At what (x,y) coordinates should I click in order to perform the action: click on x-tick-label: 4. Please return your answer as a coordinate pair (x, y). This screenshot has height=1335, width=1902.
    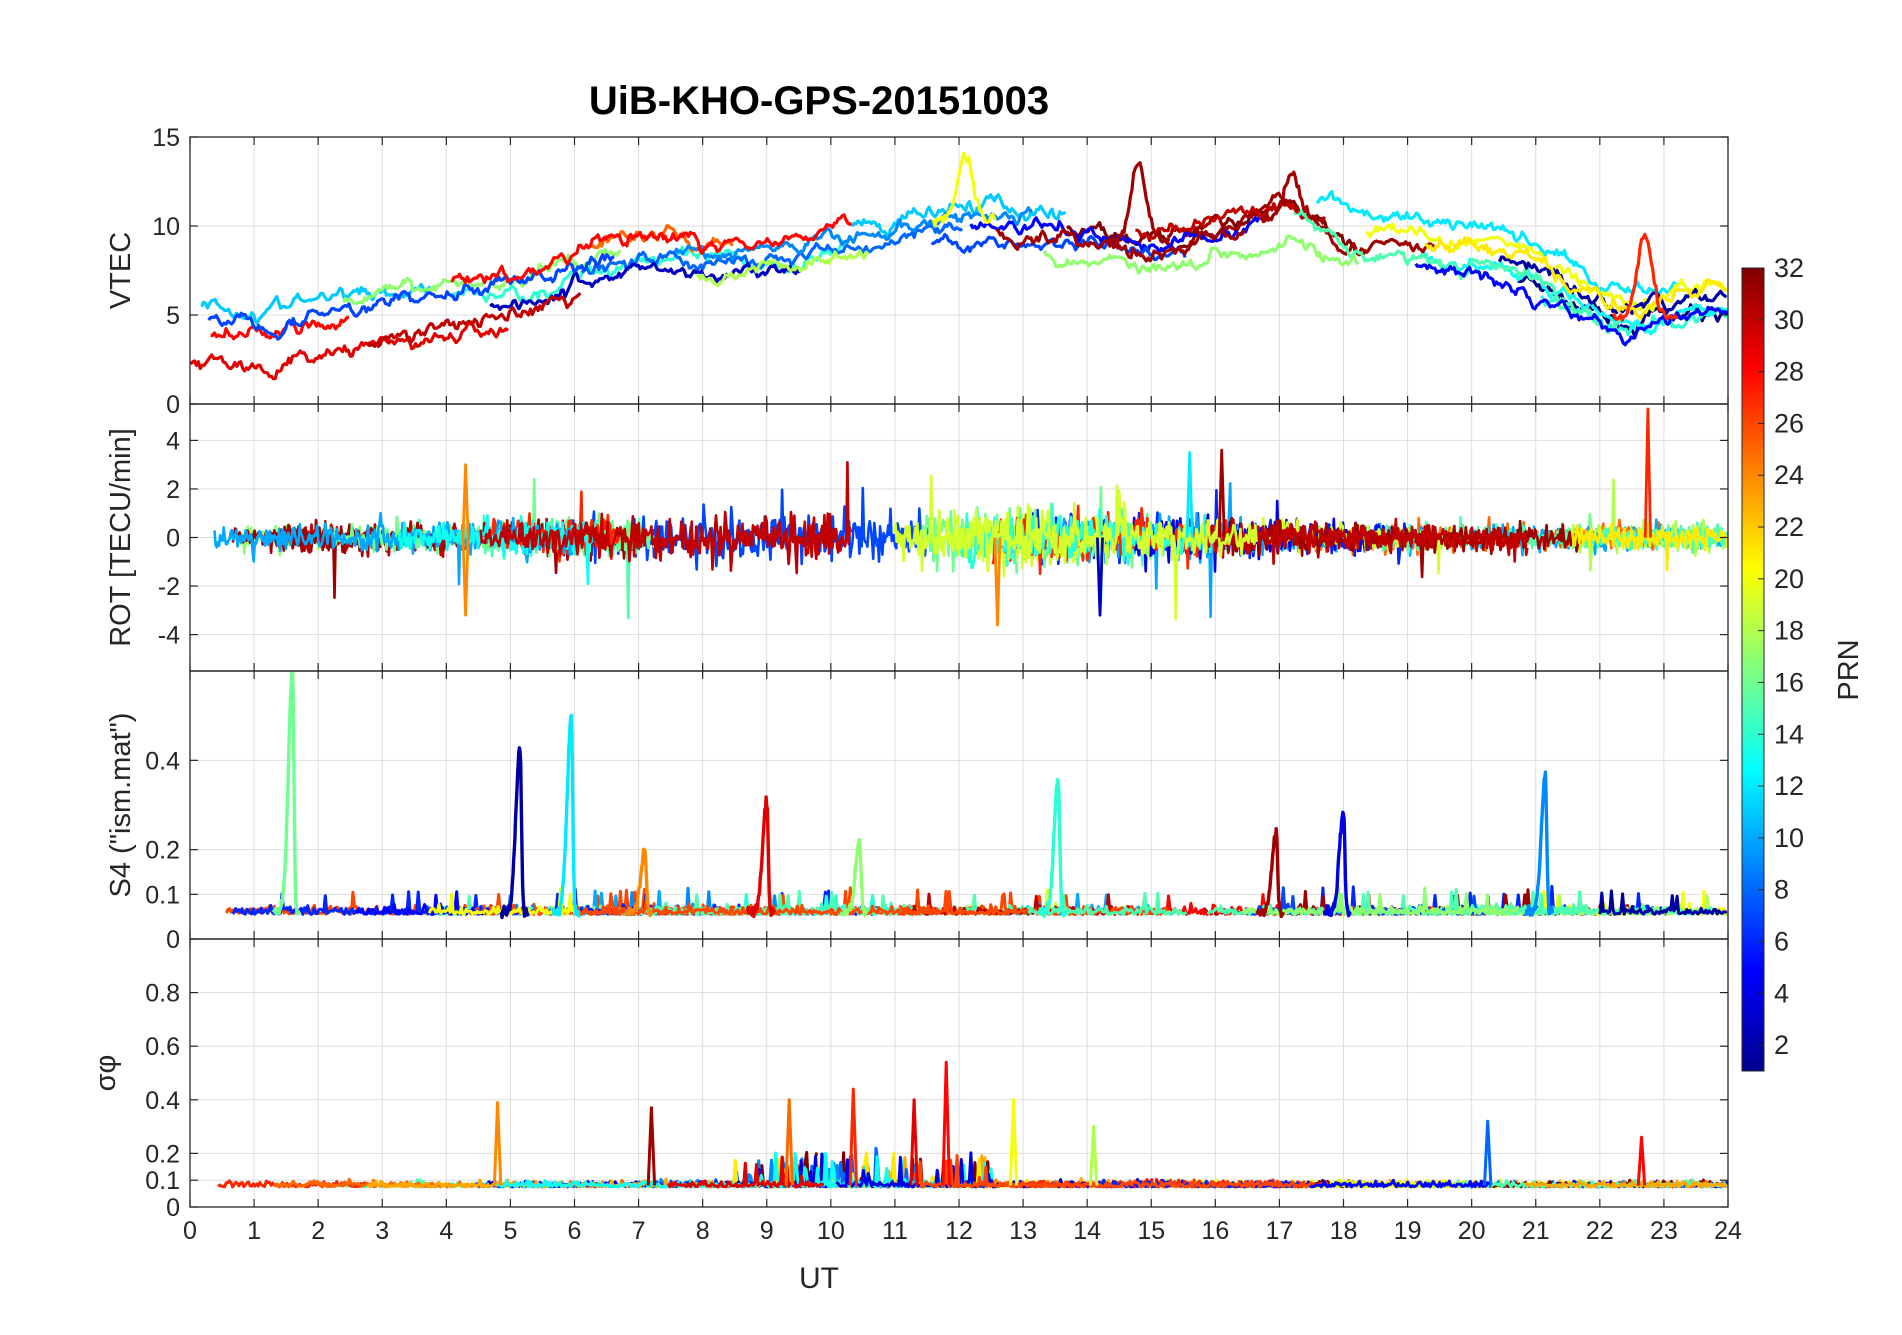
    Looking at the image, I should click on (446, 1231).